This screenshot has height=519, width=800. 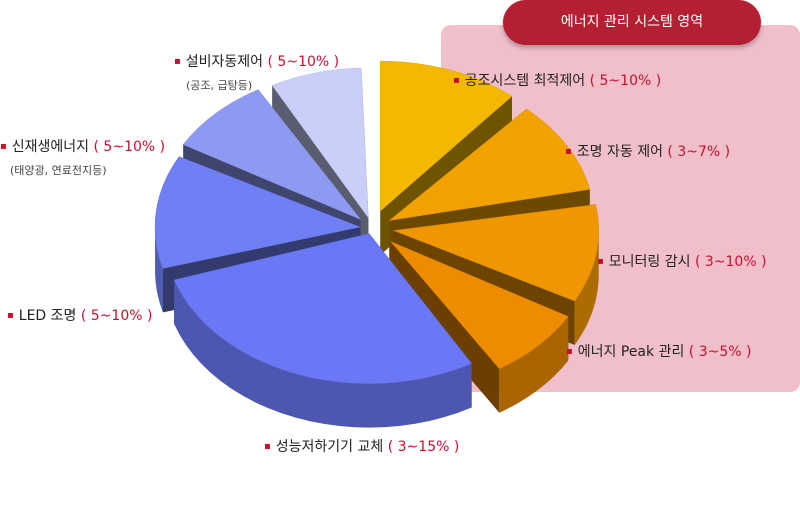 What do you see at coordinates (648, 152) in the screenshot?
I see `slice-label-lighting-auto: ▪ 조명 자동 제어 ( 3~7% )` at bounding box center [648, 152].